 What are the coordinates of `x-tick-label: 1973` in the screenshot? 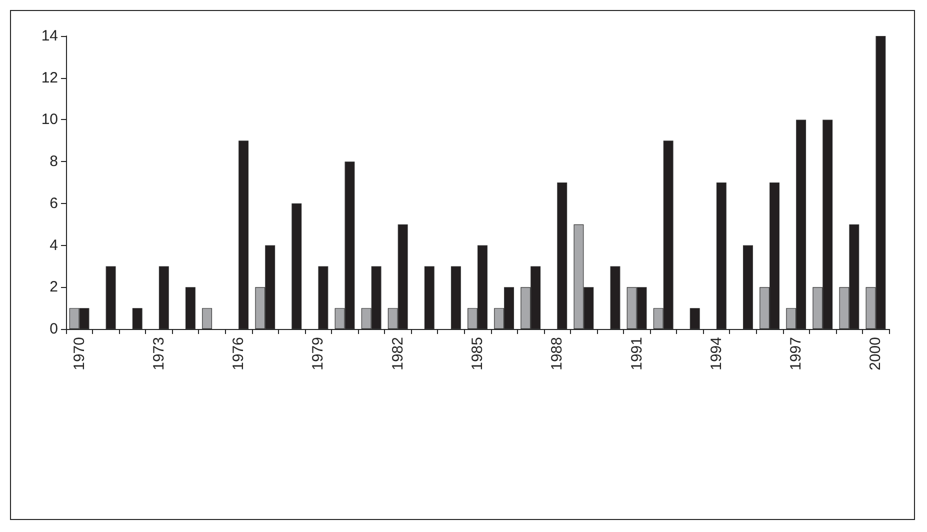 It's located at (159, 353).